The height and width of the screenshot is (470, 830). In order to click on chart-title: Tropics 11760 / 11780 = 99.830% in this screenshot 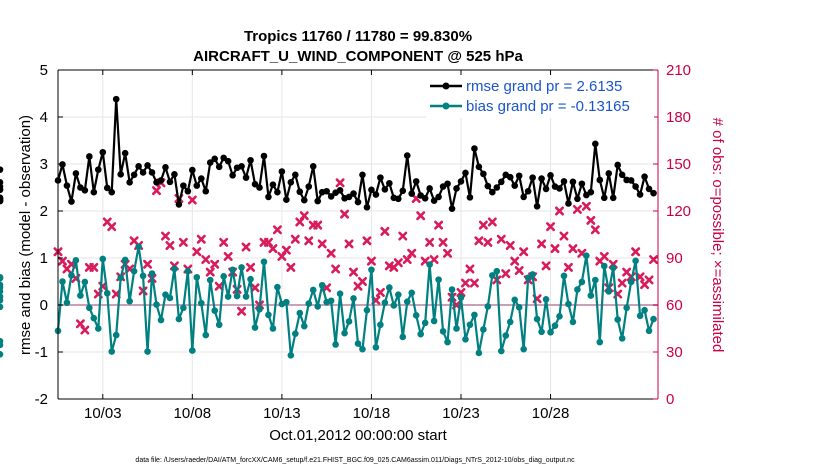, I will do `click(358, 36)`.